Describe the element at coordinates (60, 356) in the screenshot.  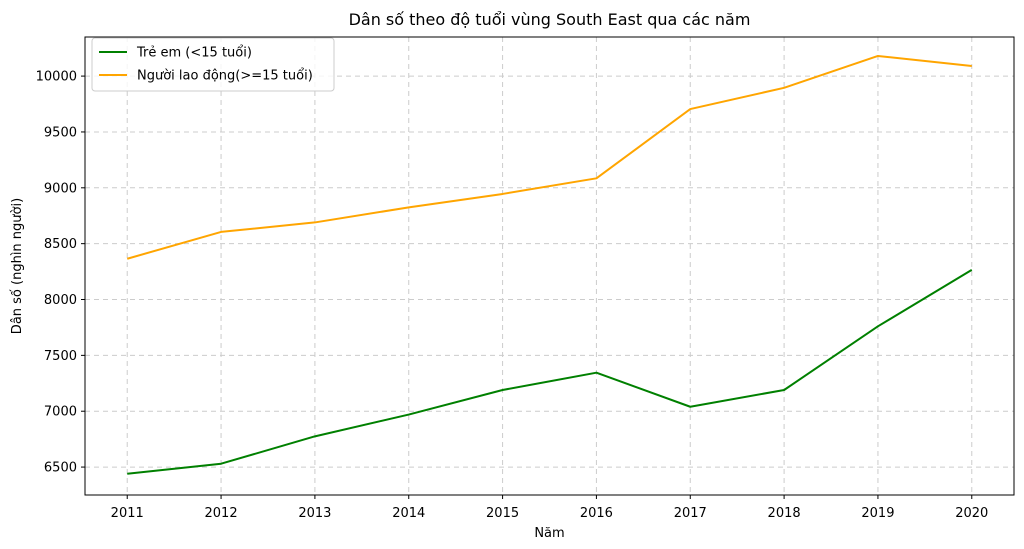
I see `y-tick-label: 7500` at that location.